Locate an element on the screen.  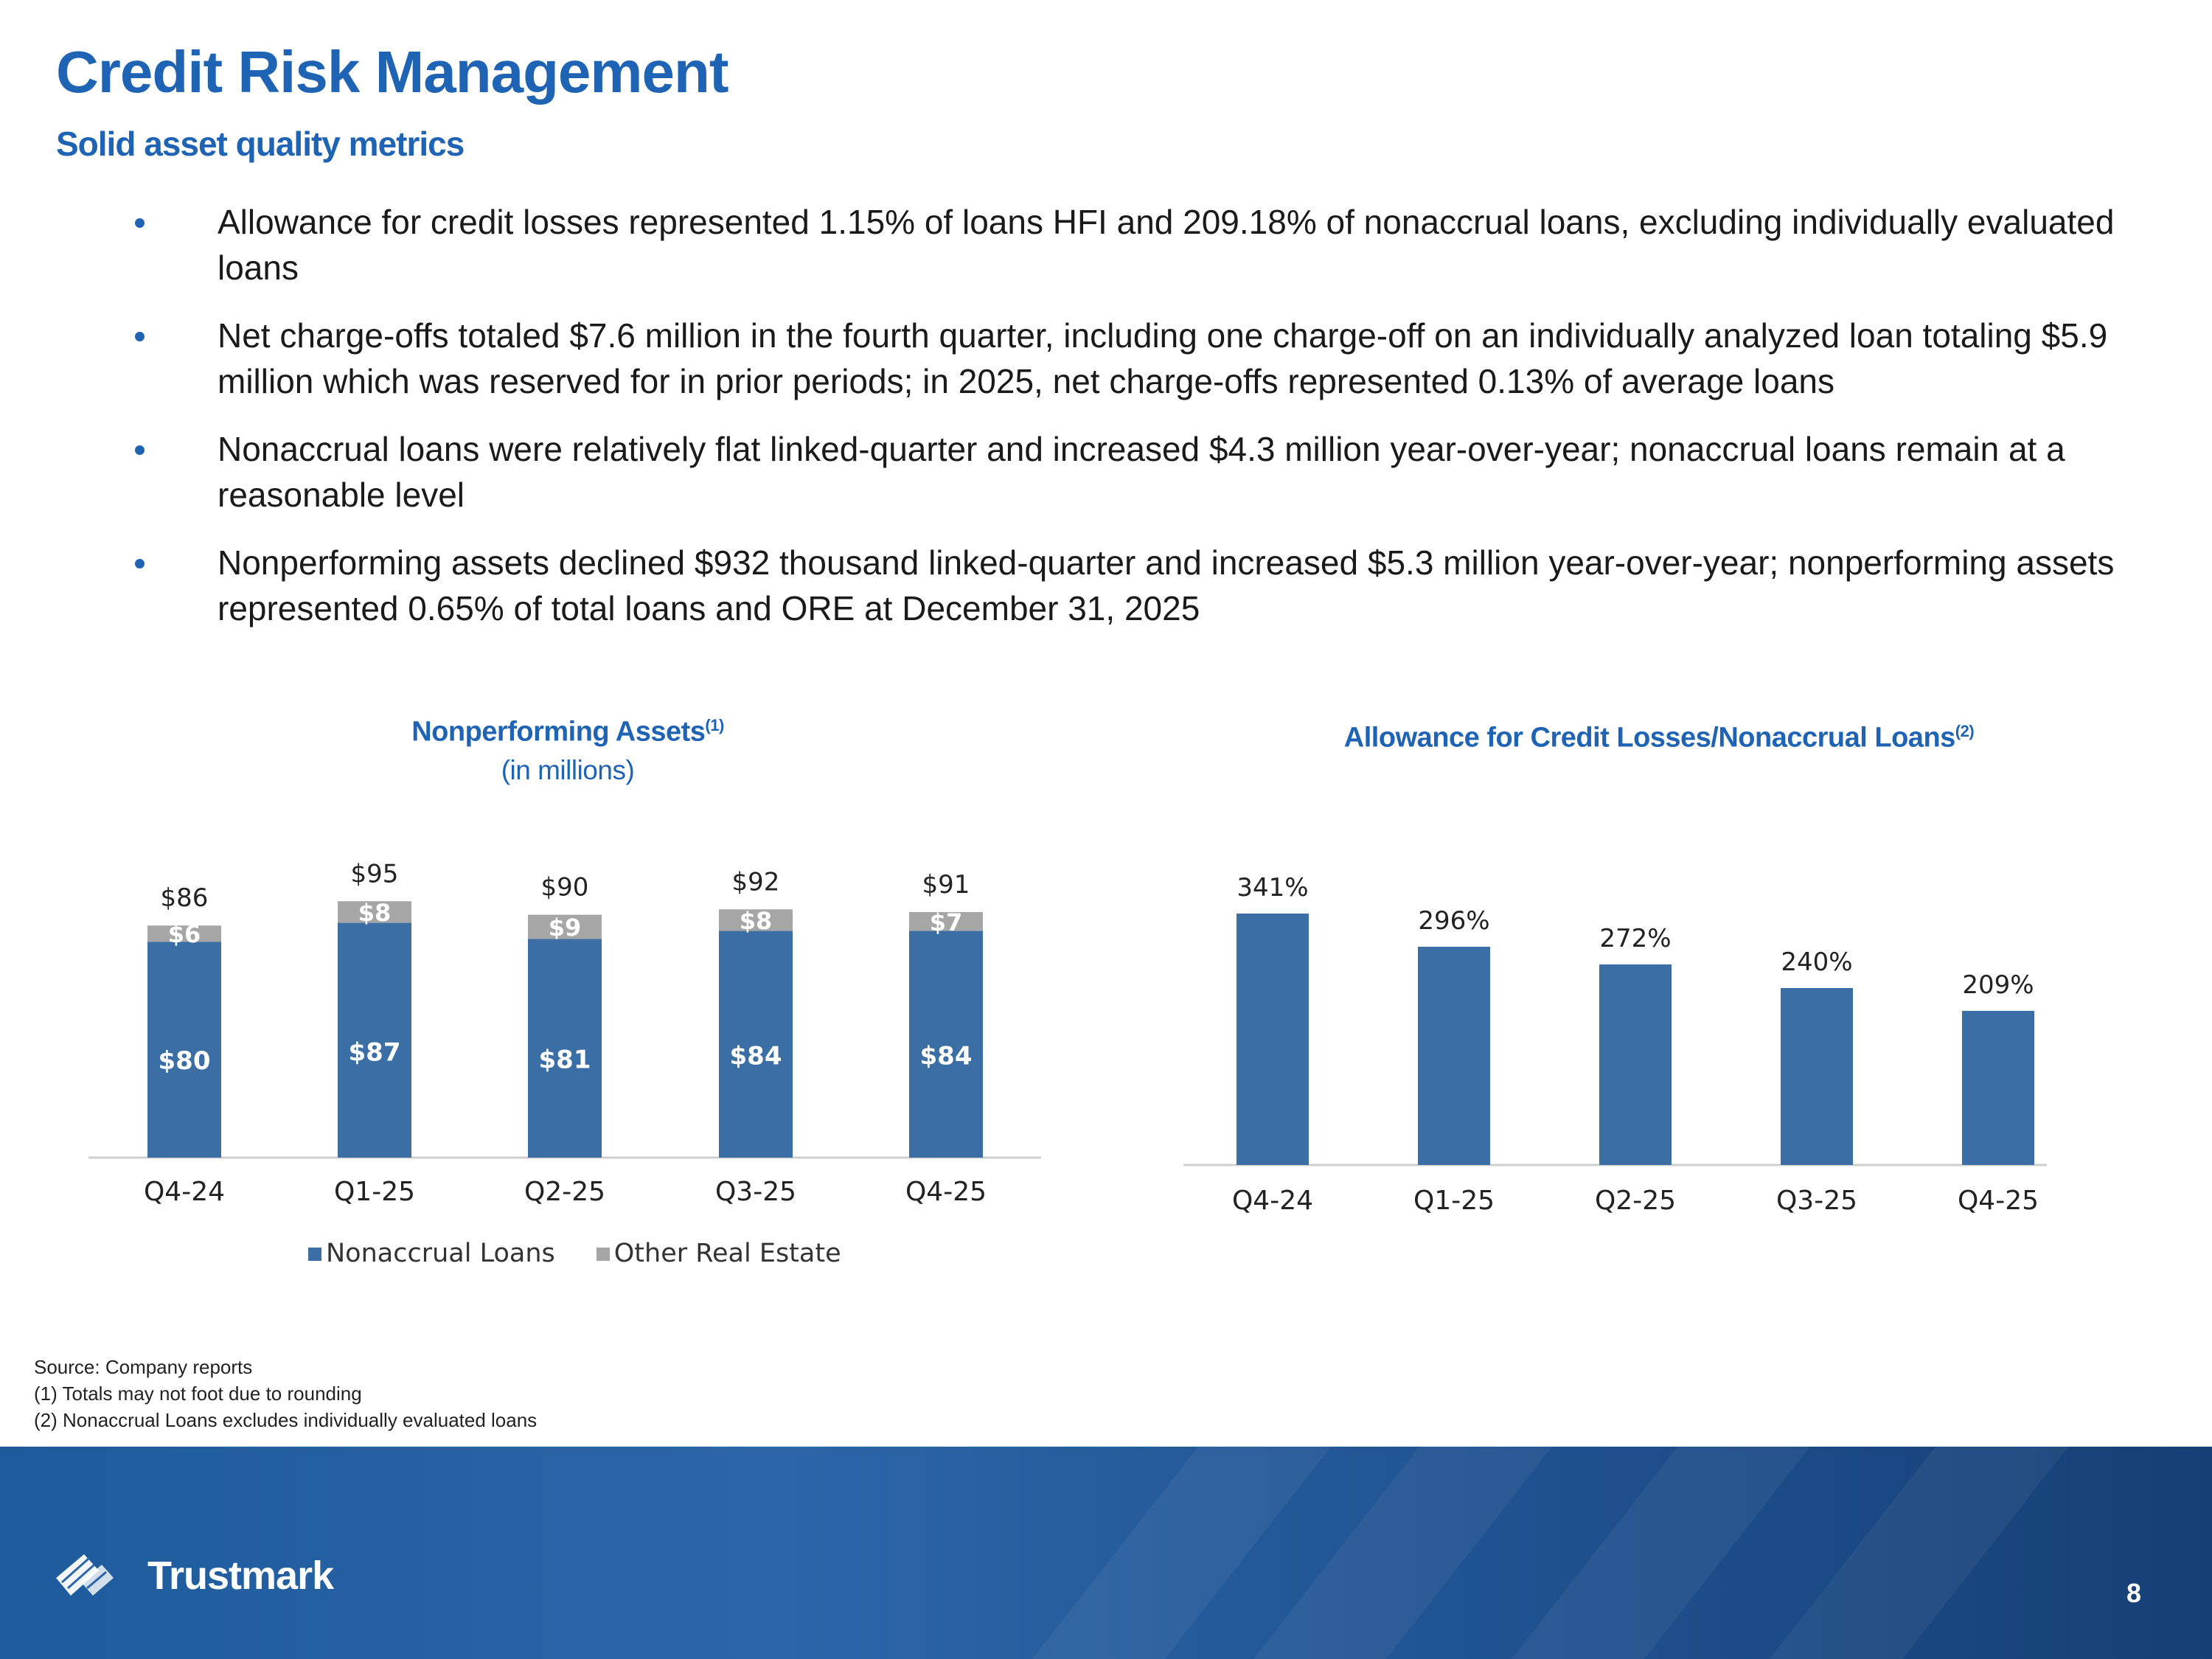
footnote-source: Source: Company reports is located at coordinates (143, 1367).